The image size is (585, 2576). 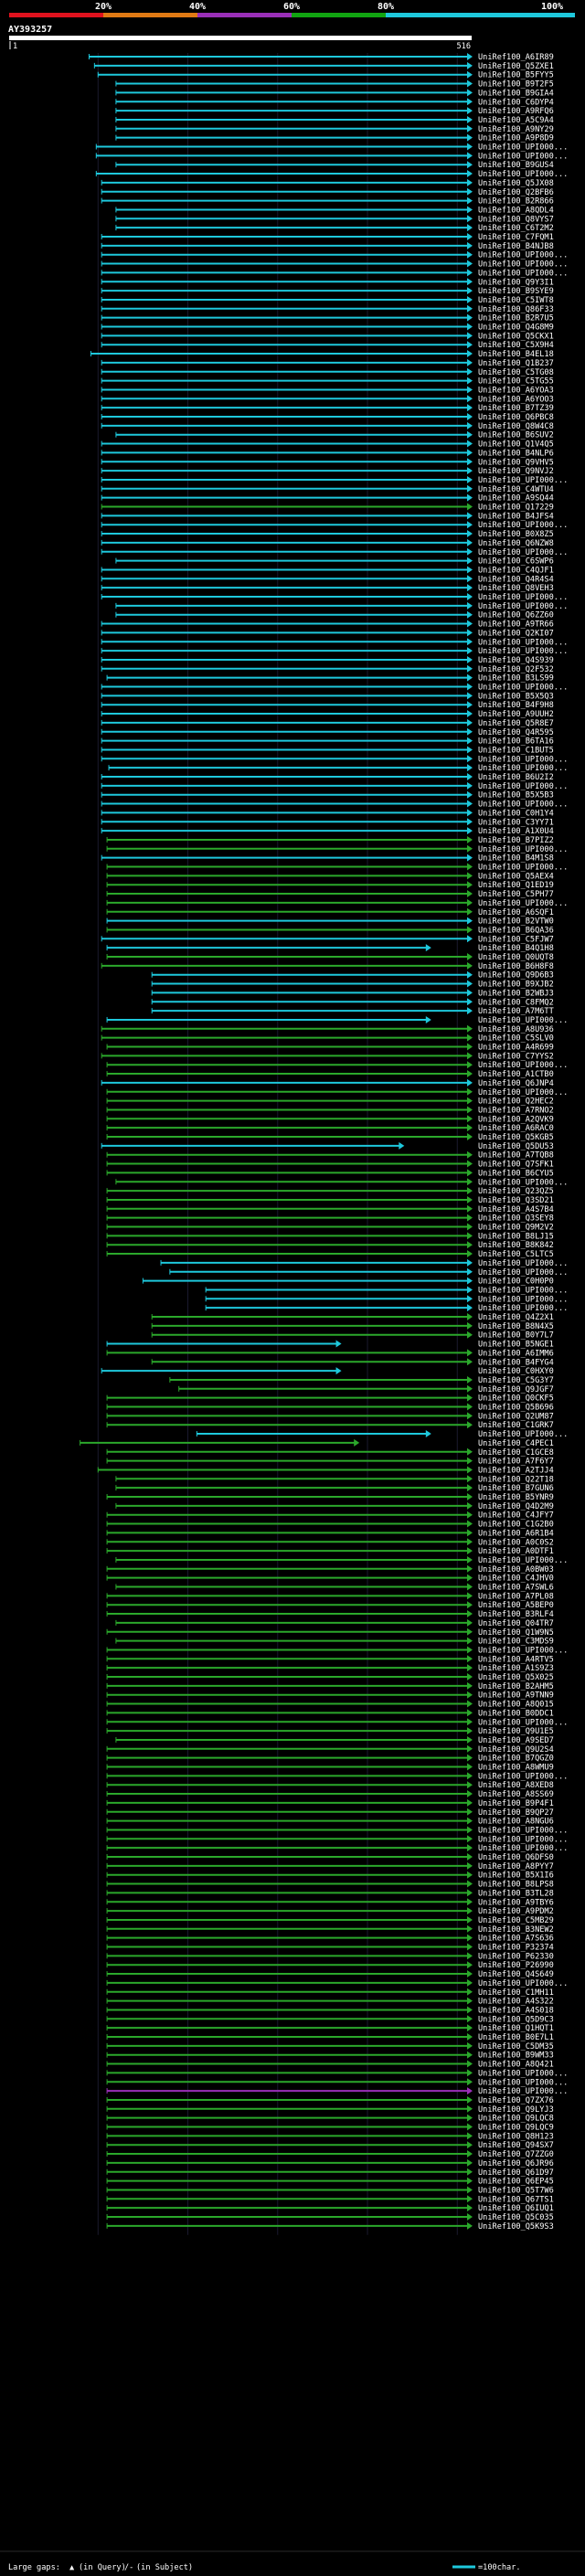 I want to click on hit-row: UniRef100_B4Q1H8, so click(x=330, y=948).